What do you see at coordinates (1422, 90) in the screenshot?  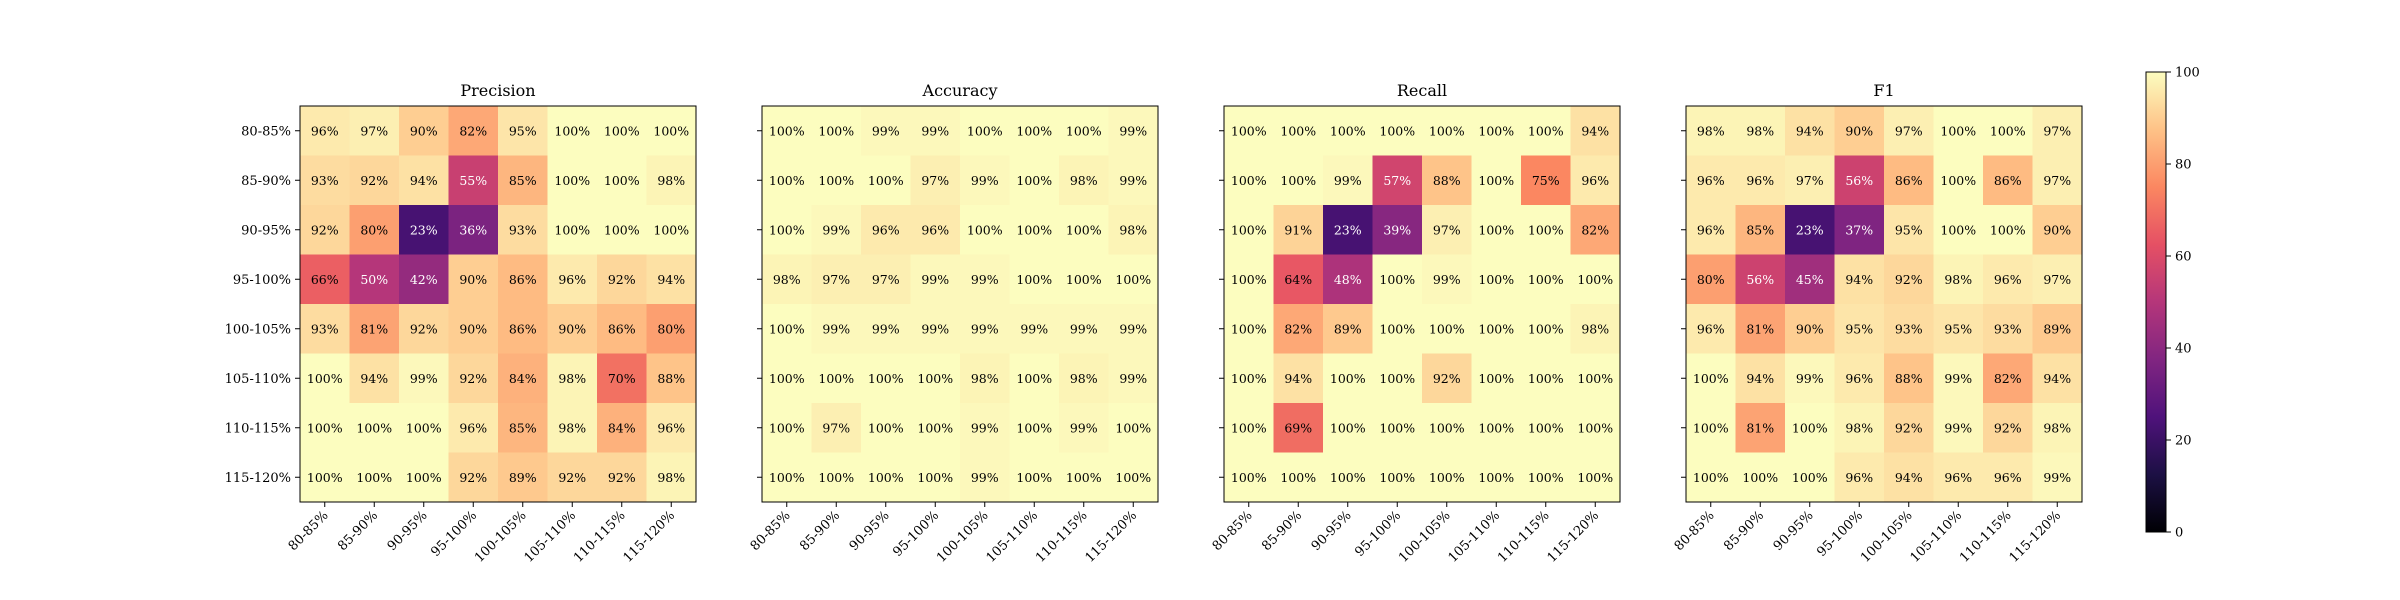 I see `panel-title: Recall` at bounding box center [1422, 90].